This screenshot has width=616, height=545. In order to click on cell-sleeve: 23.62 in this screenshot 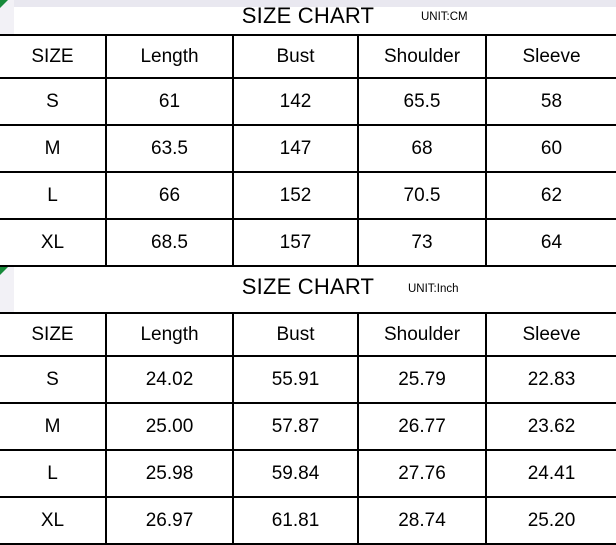, I will do `click(551, 427)`.